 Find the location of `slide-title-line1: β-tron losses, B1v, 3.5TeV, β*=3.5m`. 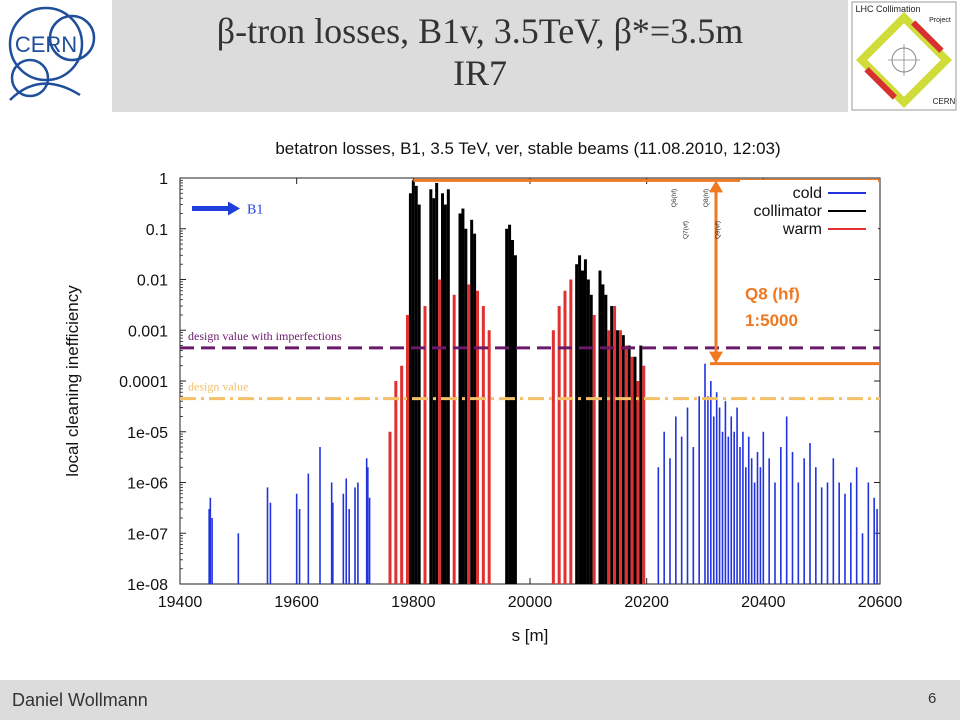

slide-title-line1: β-tron losses, B1v, 3.5TeV, β*=3.5m is located at coordinates (480, 31).